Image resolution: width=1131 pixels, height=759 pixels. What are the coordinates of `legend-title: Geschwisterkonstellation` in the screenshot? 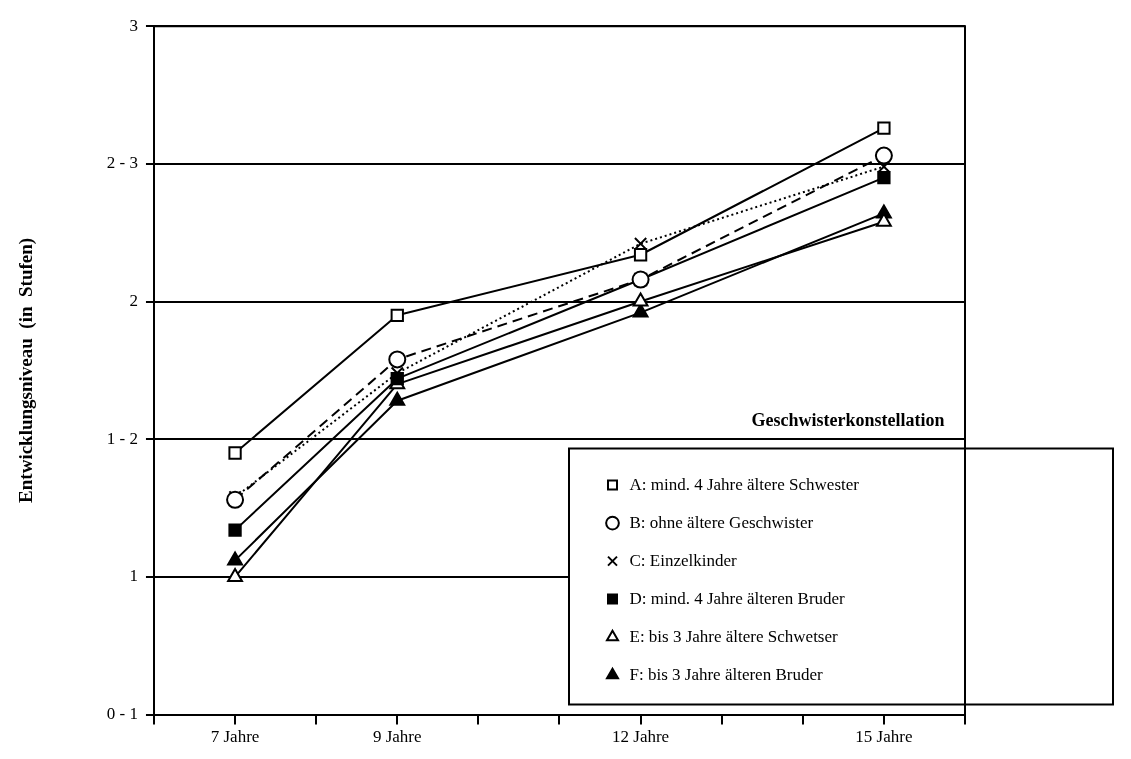 It's located at (848, 419).